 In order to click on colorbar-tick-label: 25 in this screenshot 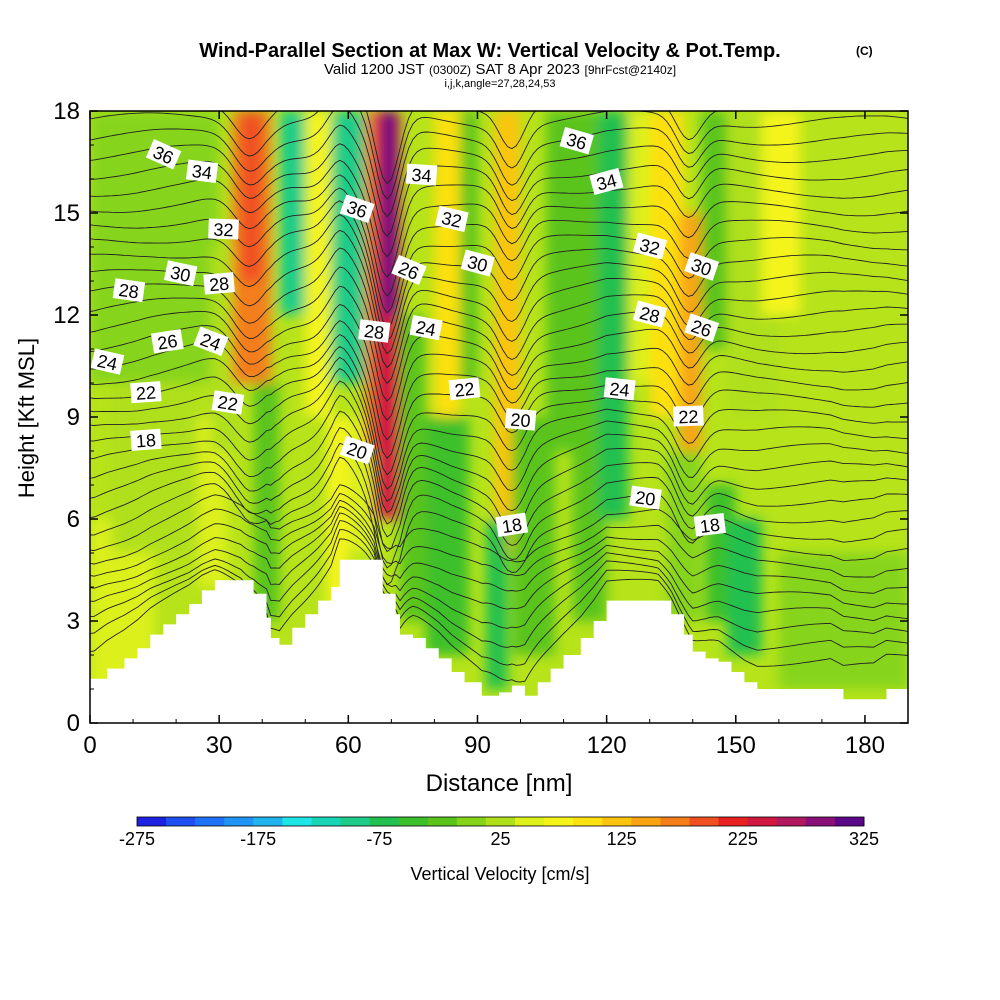, I will do `click(500, 839)`.